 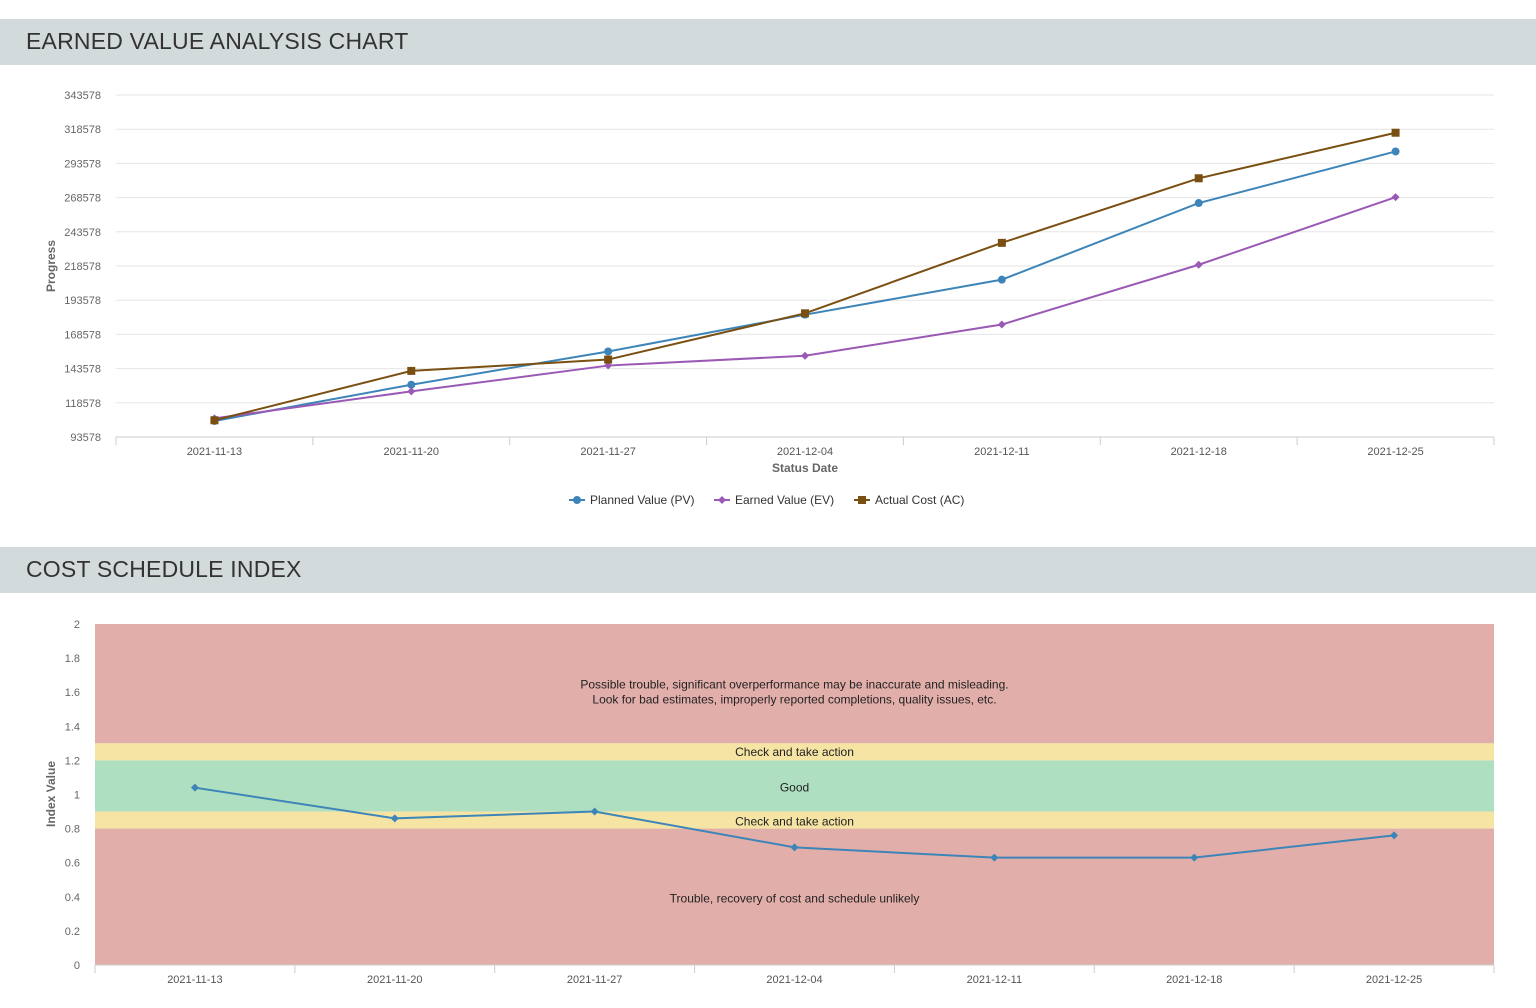 I want to click on y-tick-label: 1, so click(x=77, y=796).